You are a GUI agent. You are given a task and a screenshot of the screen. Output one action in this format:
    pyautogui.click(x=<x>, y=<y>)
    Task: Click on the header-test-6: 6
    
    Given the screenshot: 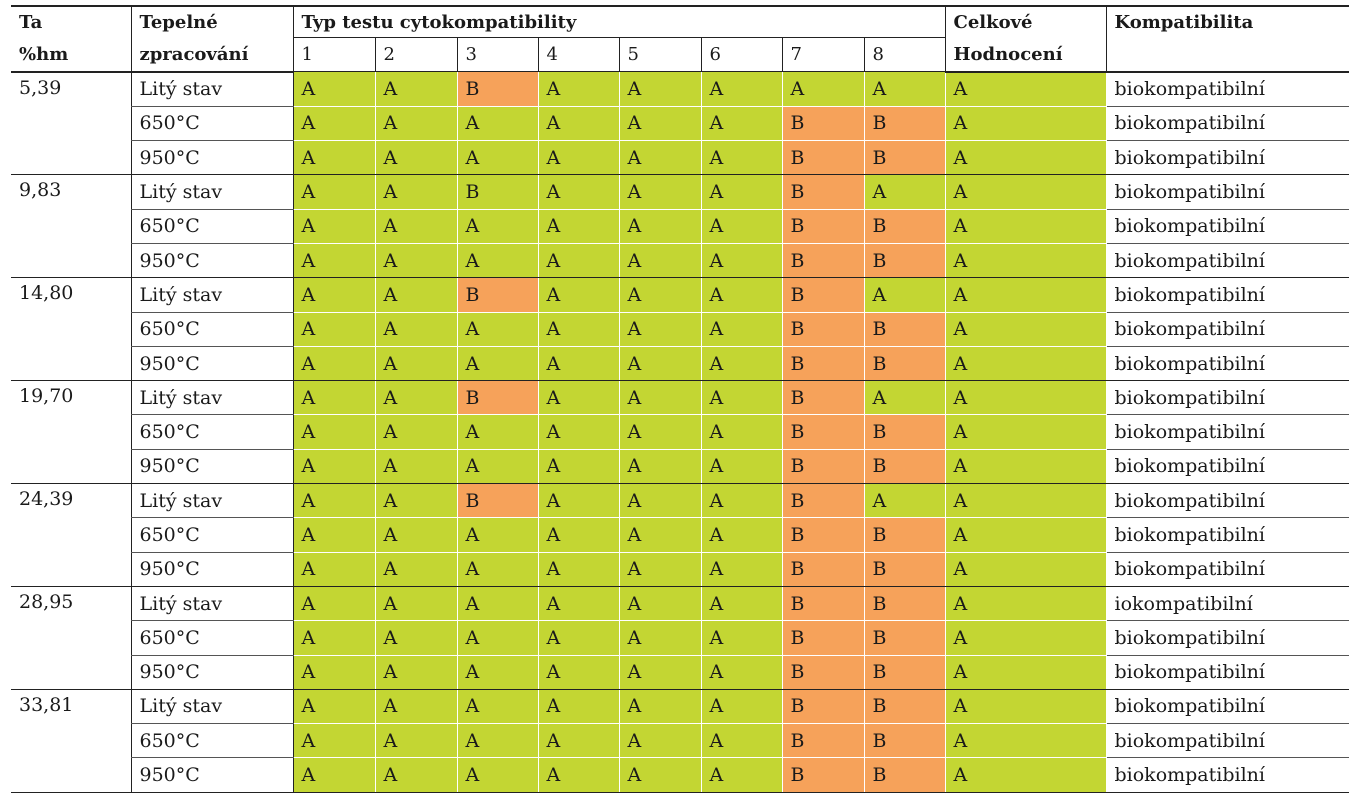 What is the action you would take?
    pyautogui.click(x=741, y=54)
    